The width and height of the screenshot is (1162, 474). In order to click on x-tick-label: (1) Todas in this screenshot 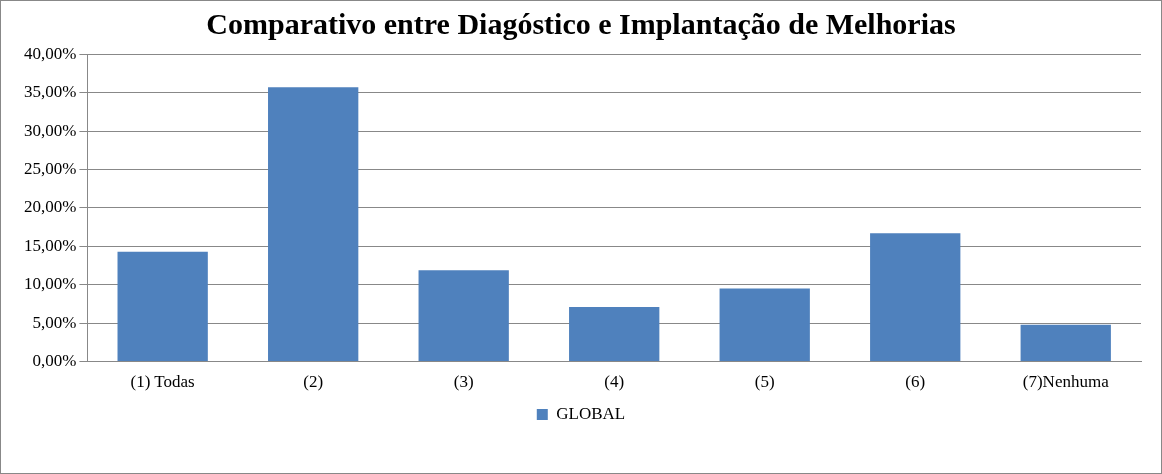, I will do `click(162, 382)`.